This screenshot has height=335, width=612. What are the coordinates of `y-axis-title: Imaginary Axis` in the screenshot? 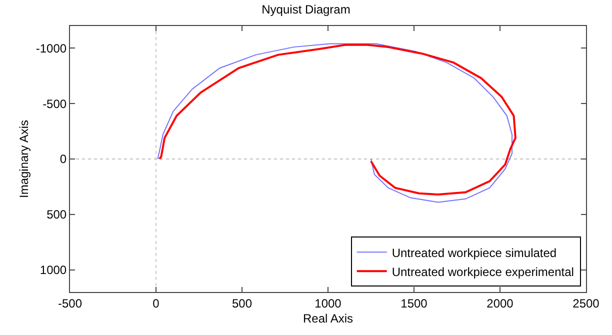 It's located at (24, 159).